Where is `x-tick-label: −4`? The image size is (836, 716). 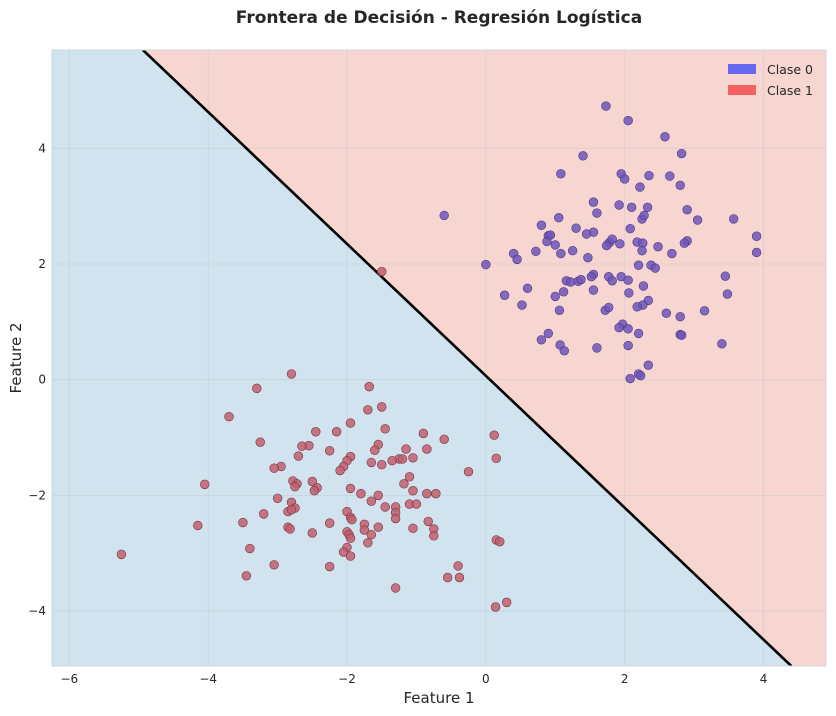 x-tick-label: −4 is located at coordinates (208, 679).